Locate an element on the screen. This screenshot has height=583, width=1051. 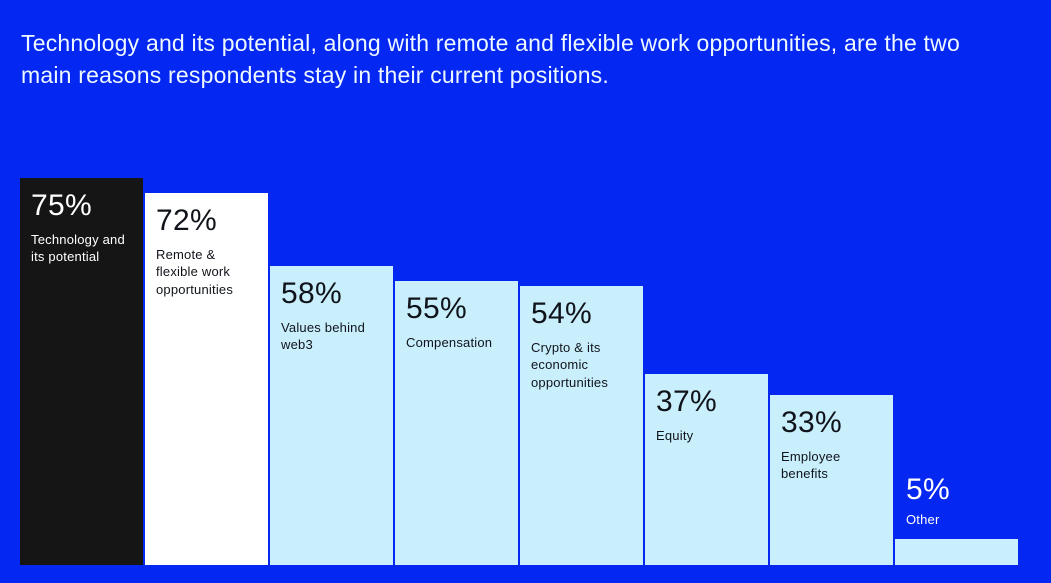
bar is located at coordinates (956, 552).